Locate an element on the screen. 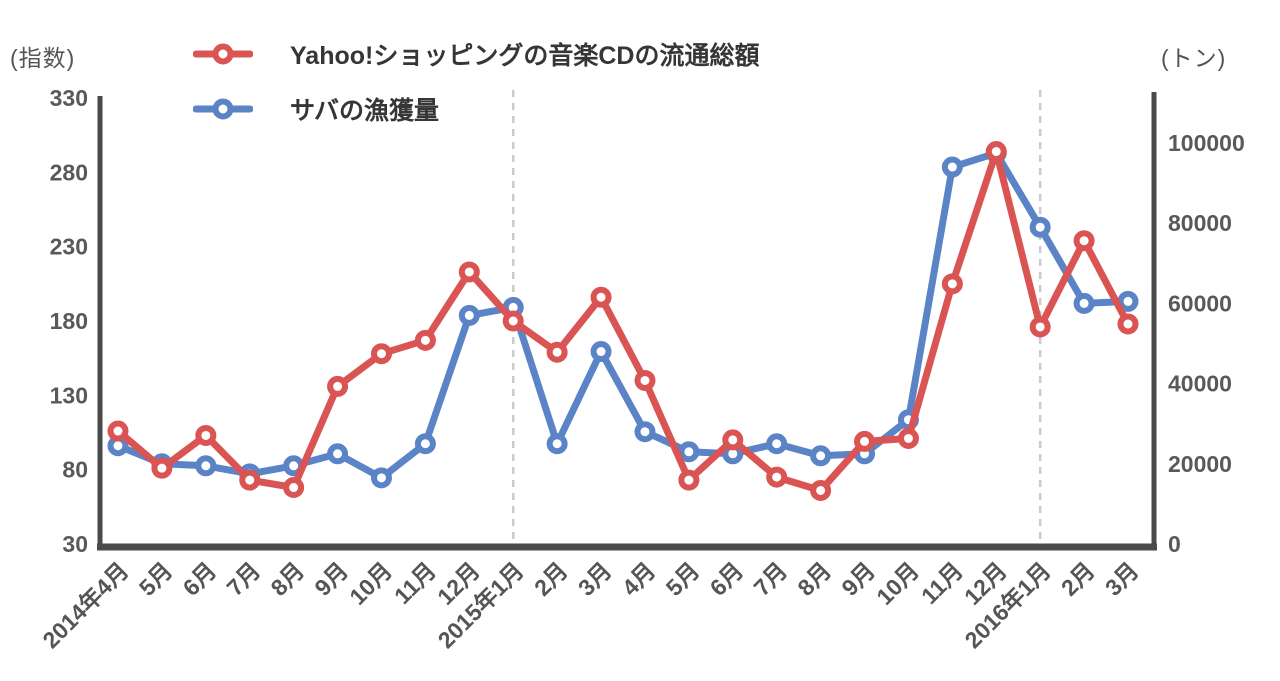  y-axis-right-tick-label: 20000 is located at coordinates (1200, 464).